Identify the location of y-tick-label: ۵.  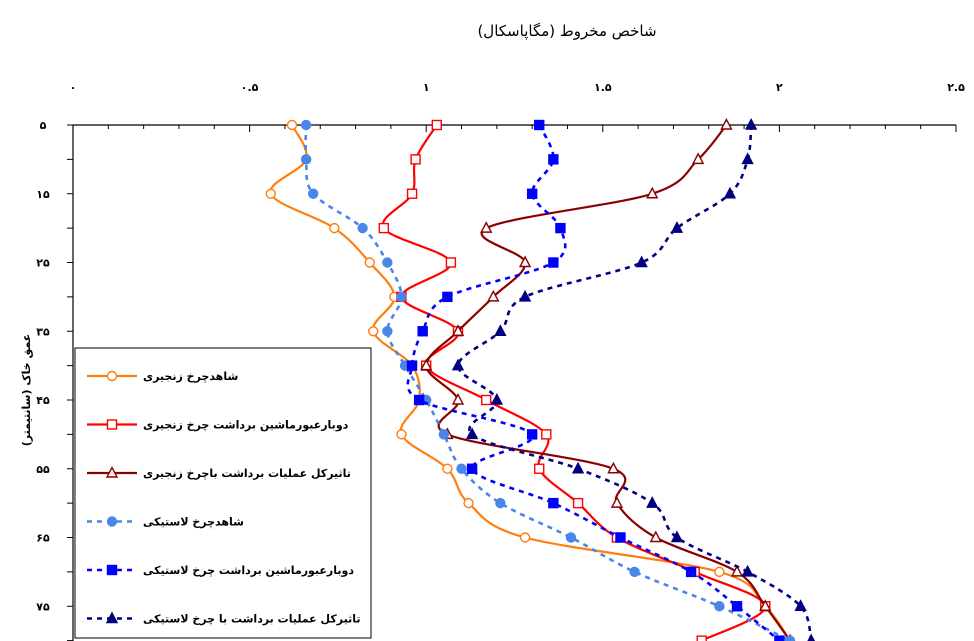
(43, 125).